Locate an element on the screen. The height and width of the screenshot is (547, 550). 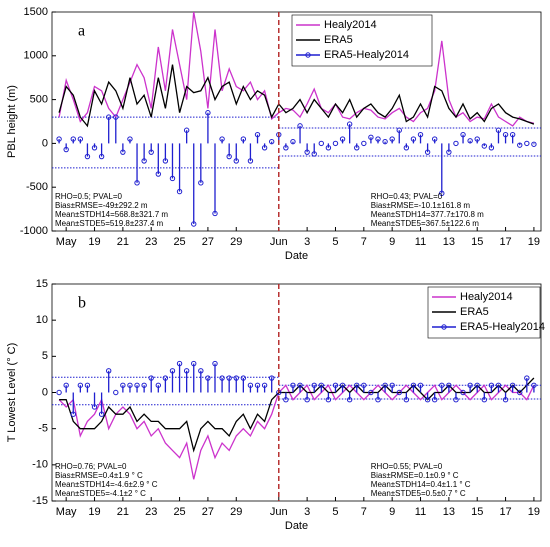
stat-annotation: Mean±STDH14=377.7±170.8 m is located at coordinates (427, 214).